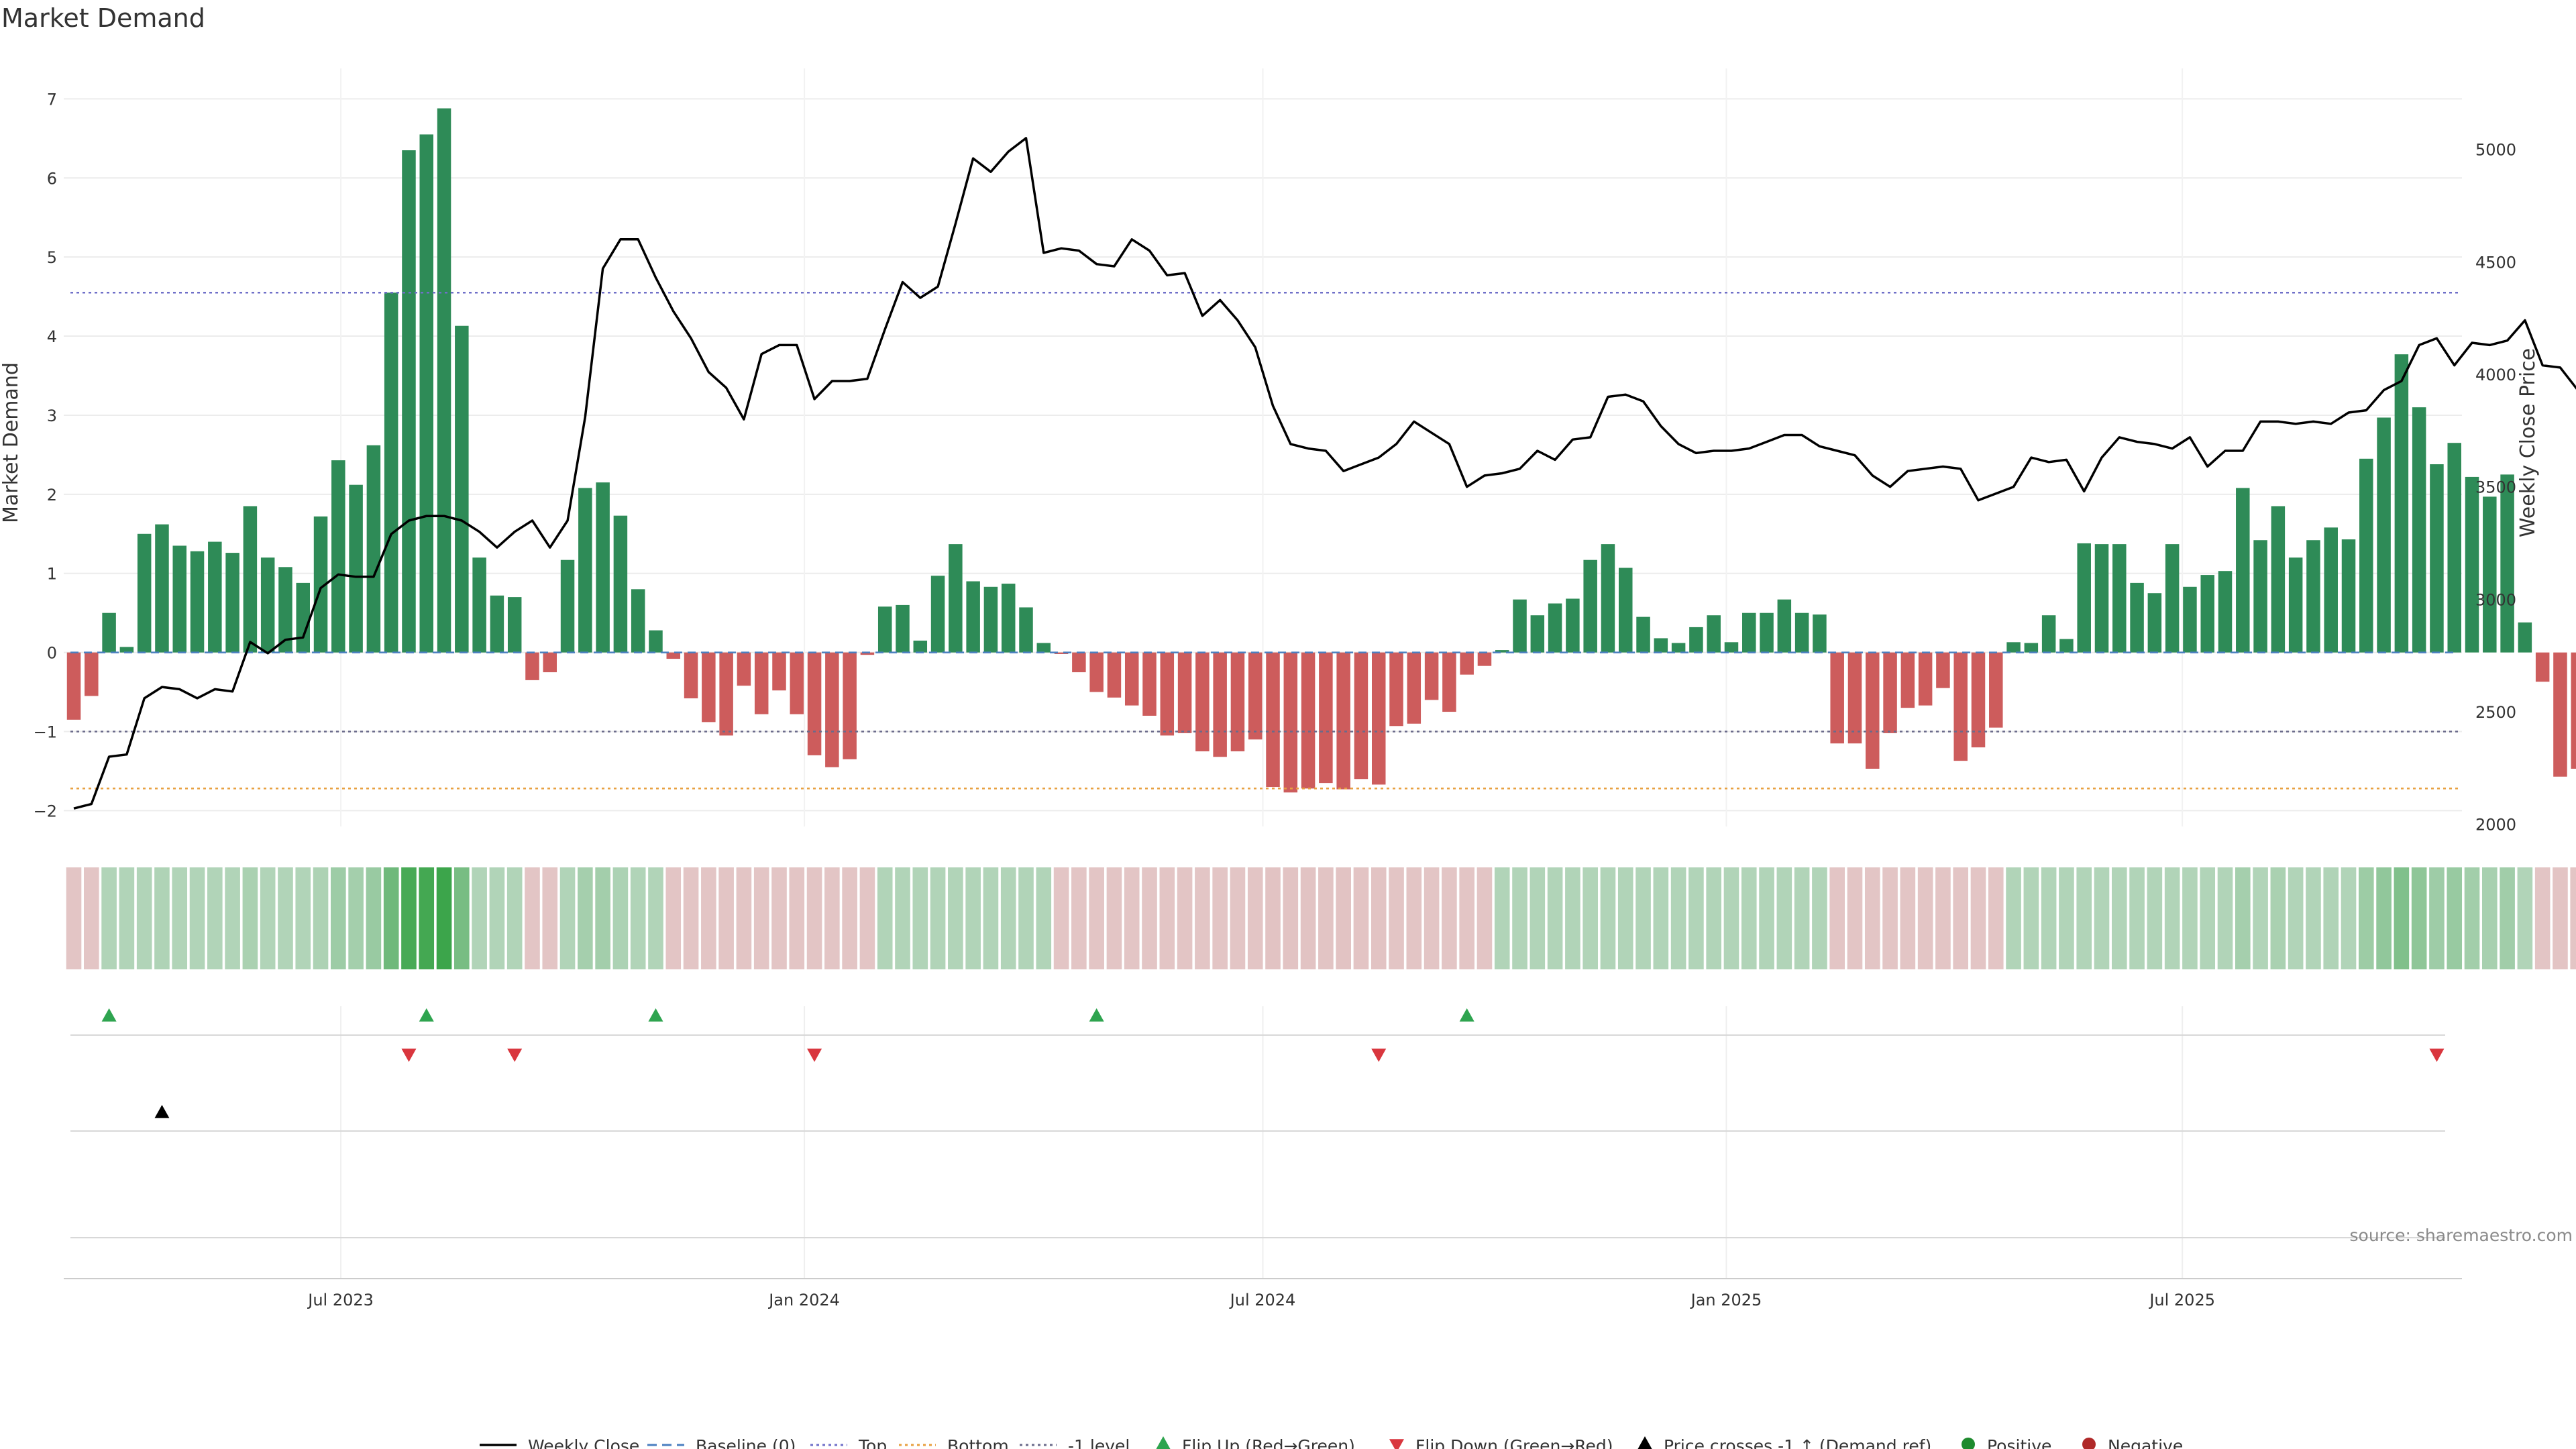 This screenshot has width=2576, height=1449. I want to click on y-tick-label: 7, so click(52, 99).